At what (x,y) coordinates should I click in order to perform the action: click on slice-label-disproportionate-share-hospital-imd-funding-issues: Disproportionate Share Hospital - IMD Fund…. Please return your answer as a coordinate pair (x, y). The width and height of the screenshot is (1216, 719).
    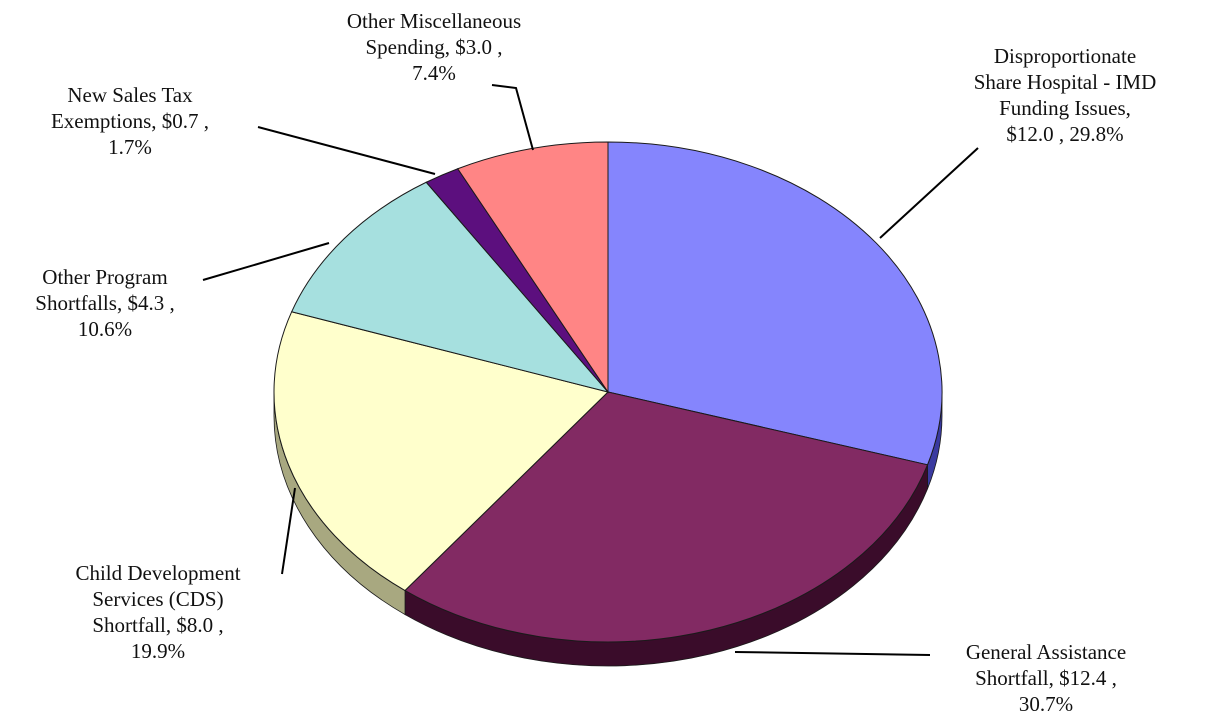
    Looking at the image, I should click on (1065, 95).